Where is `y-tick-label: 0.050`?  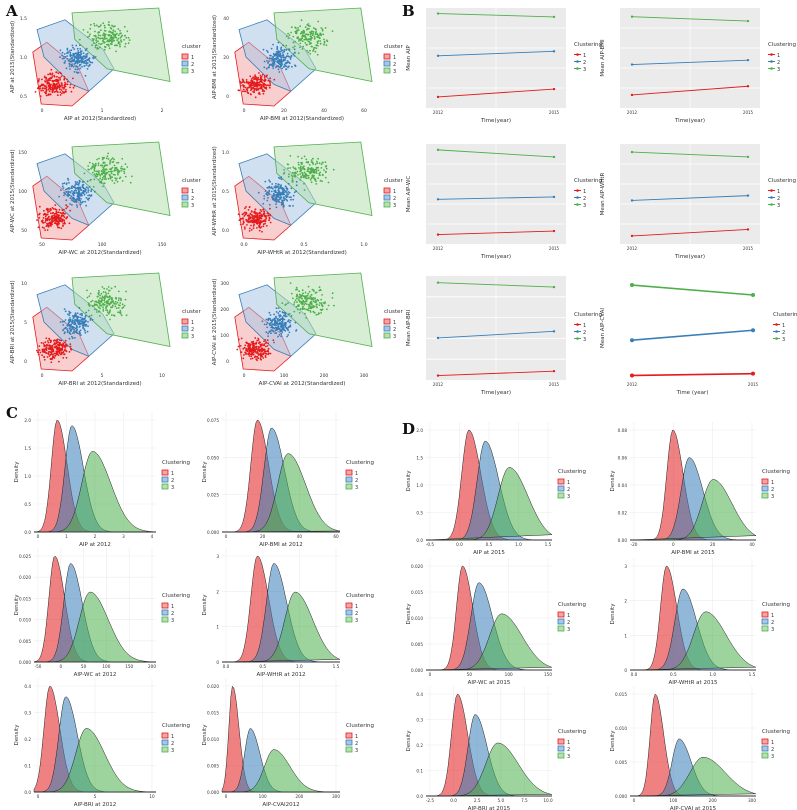 y-tick-label: 0.050 is located at coordinates (213, 457).